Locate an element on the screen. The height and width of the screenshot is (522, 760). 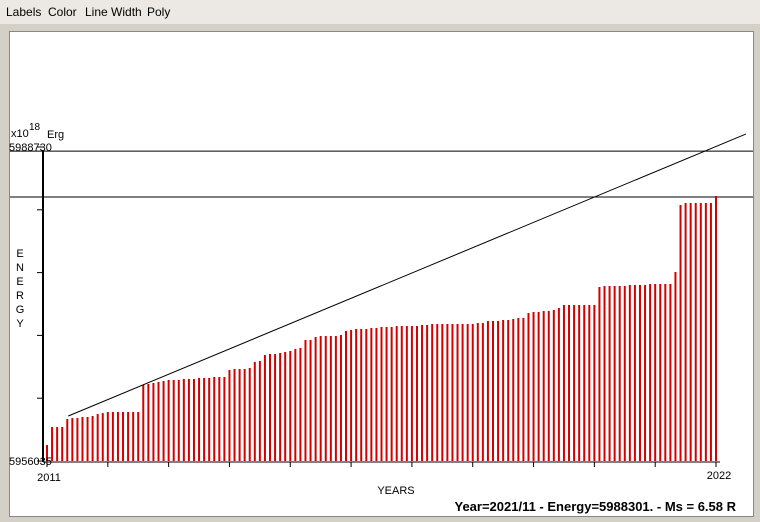
menu-item: Line Width is located at coordinates (113, 12).